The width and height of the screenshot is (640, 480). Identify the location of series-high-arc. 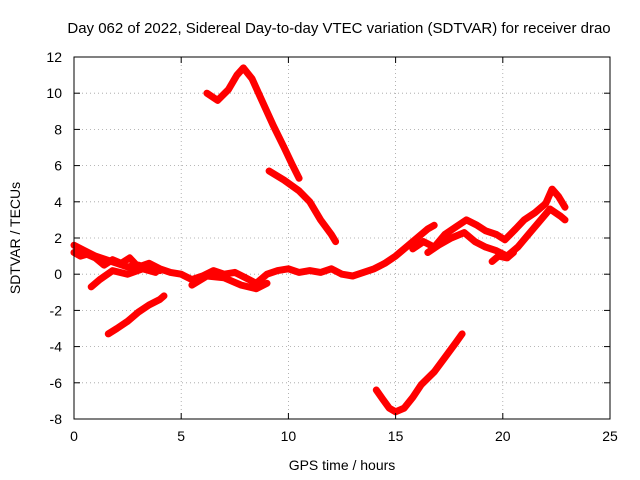
(253, 123).